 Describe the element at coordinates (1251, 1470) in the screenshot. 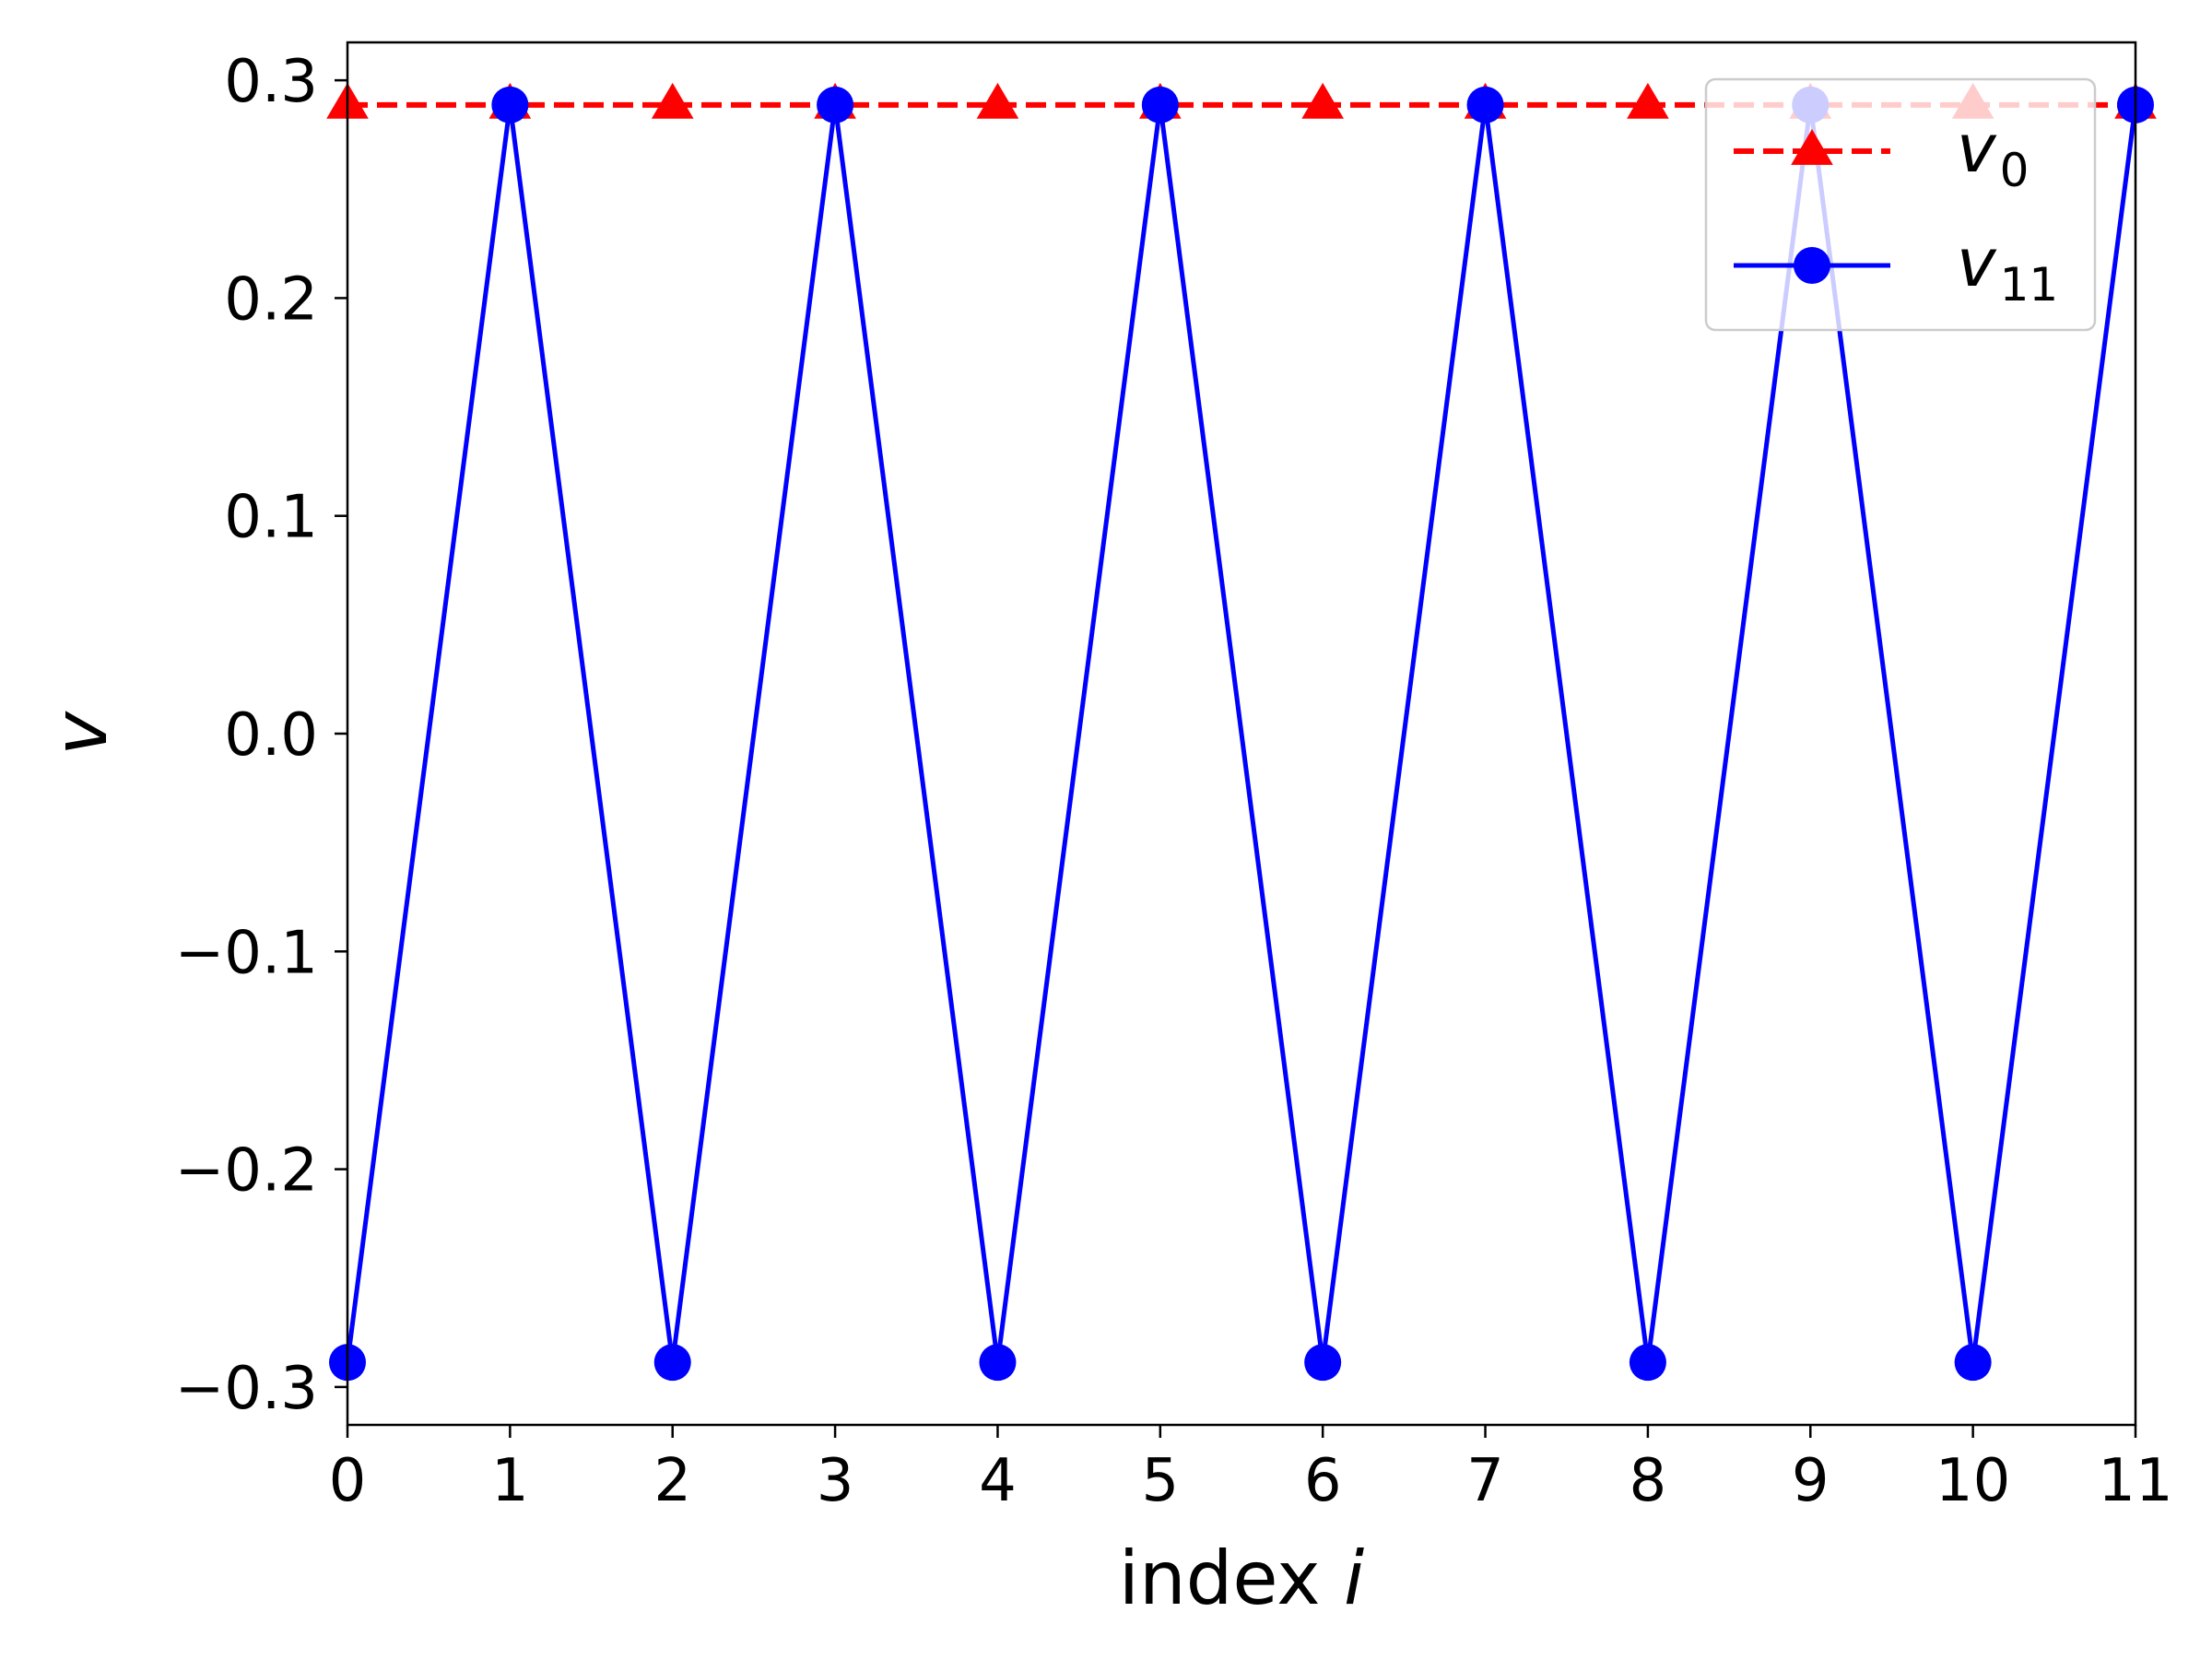

I see `x-axis: 0 1 2 3 4 5 6 7 8 9 10 11` at that location.